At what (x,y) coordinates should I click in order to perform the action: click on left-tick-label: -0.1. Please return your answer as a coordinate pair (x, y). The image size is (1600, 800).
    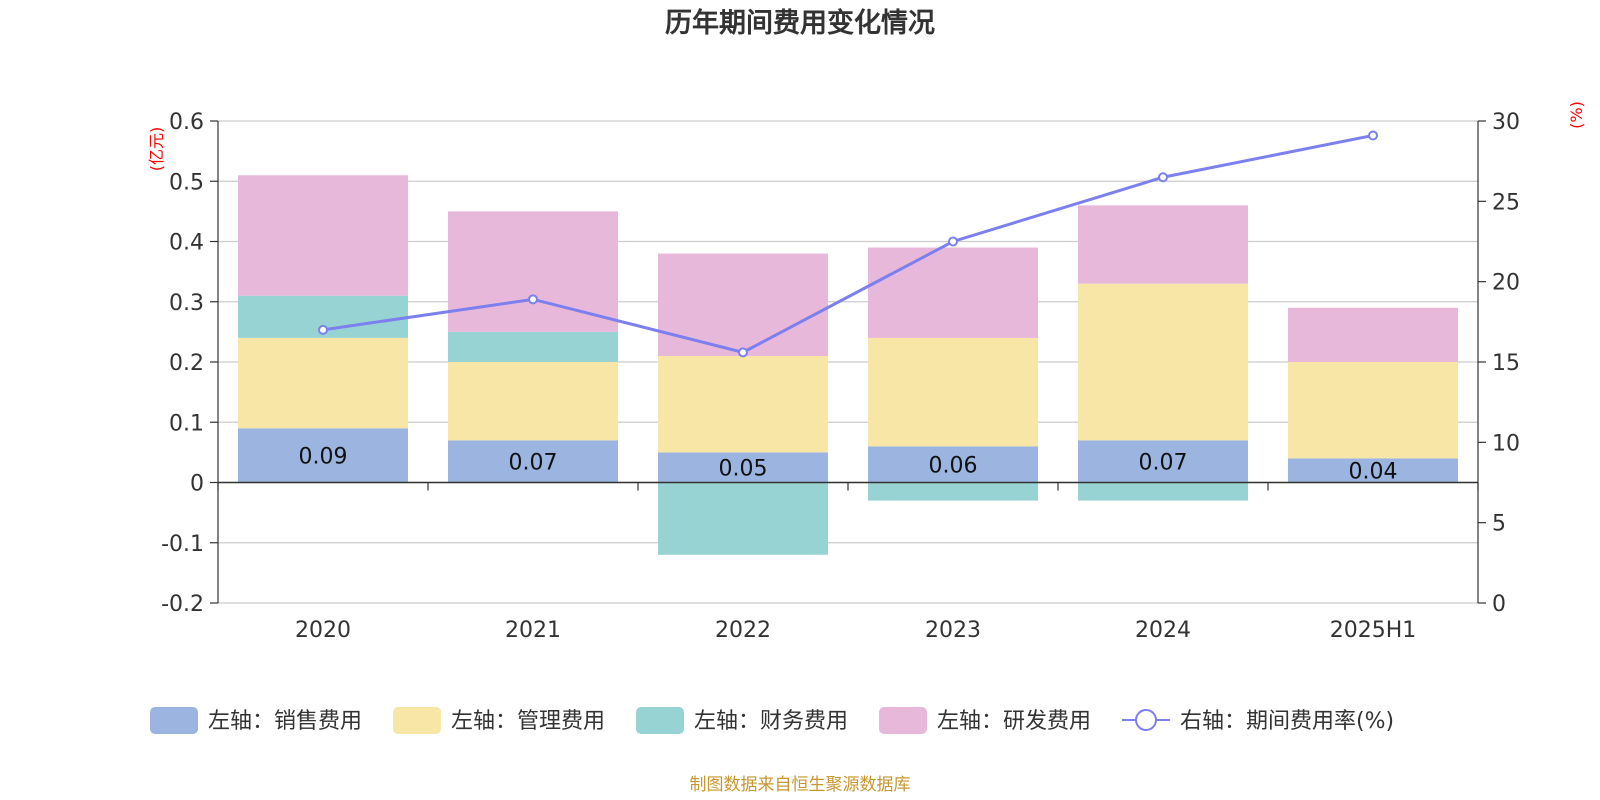
    Looking at the image, I should click on (182, 544).